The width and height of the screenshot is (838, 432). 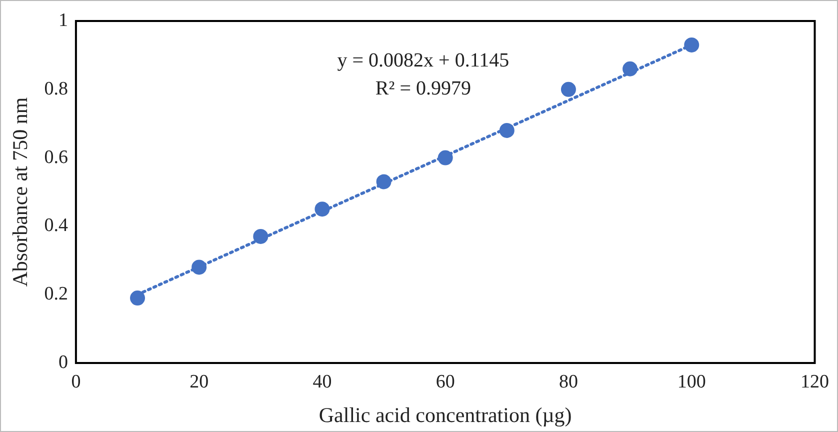 What do you see at coordinates (56, 225) in the screenshot?
I see `y-tick-label: 0.4` at bounding box center [56, 225].